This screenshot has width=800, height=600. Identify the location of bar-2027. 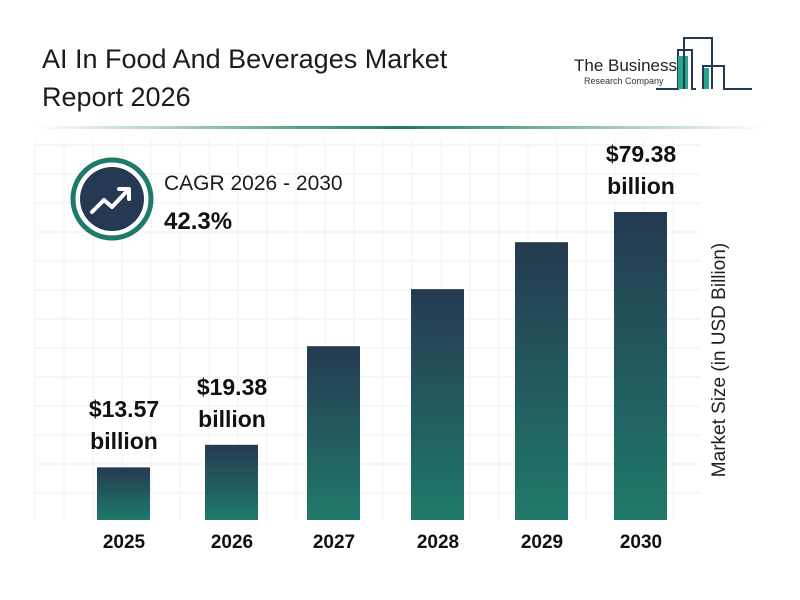
(333, 433).